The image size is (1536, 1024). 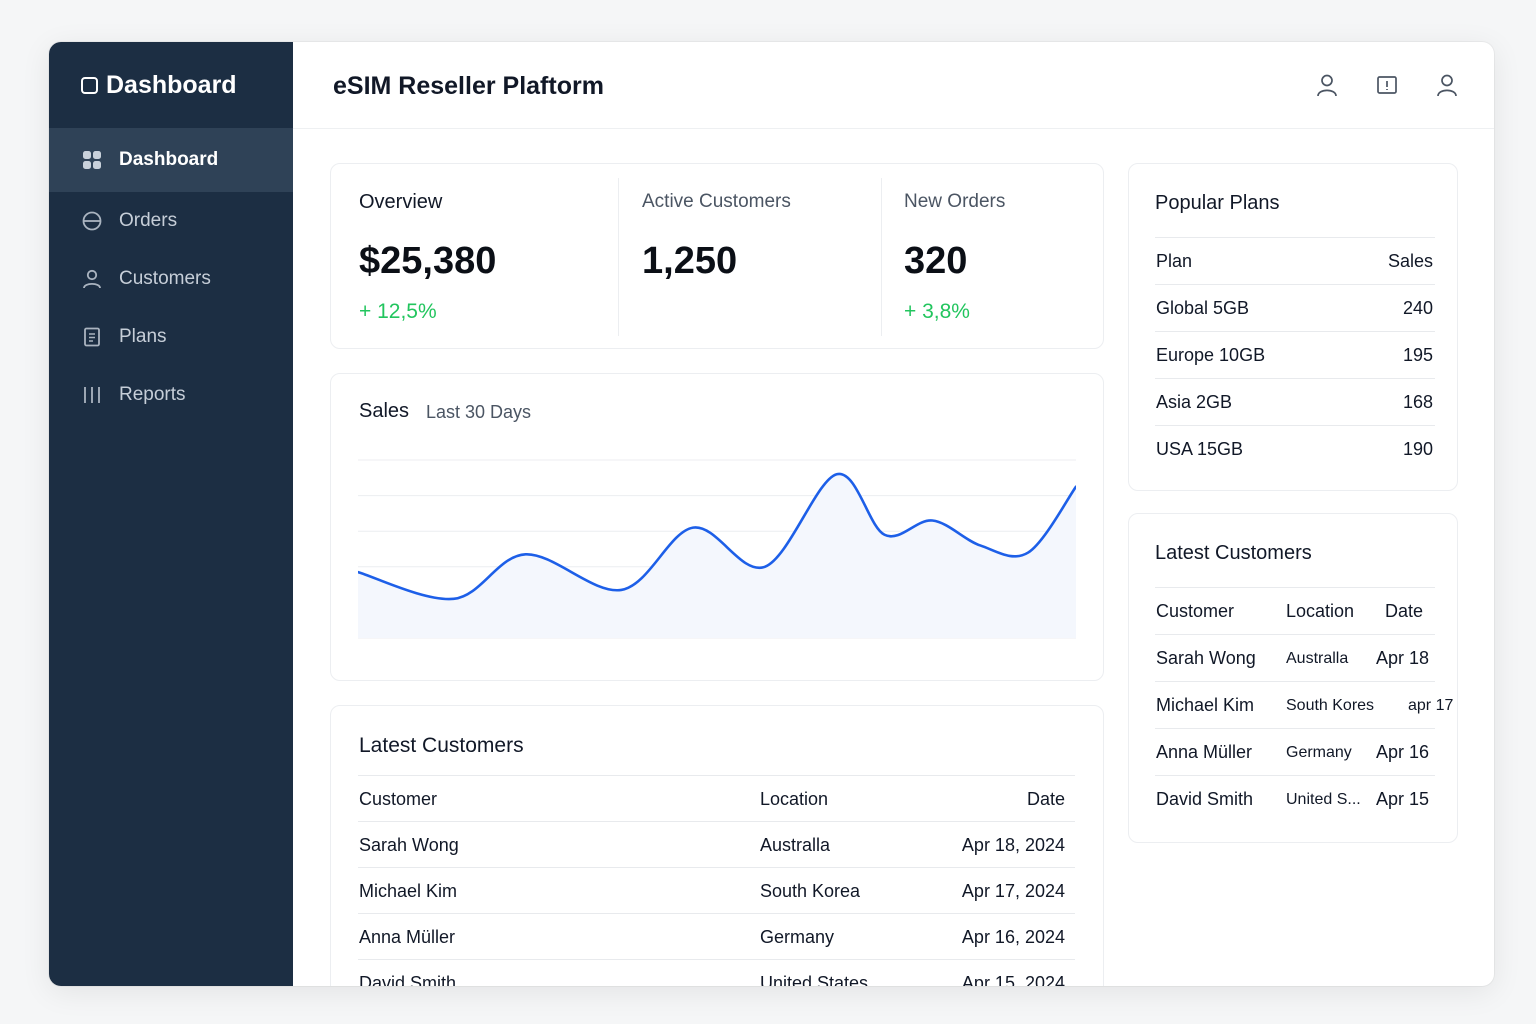 I want to click on customer-date: Apr 18, 2024, so click(x=1013, y=845).